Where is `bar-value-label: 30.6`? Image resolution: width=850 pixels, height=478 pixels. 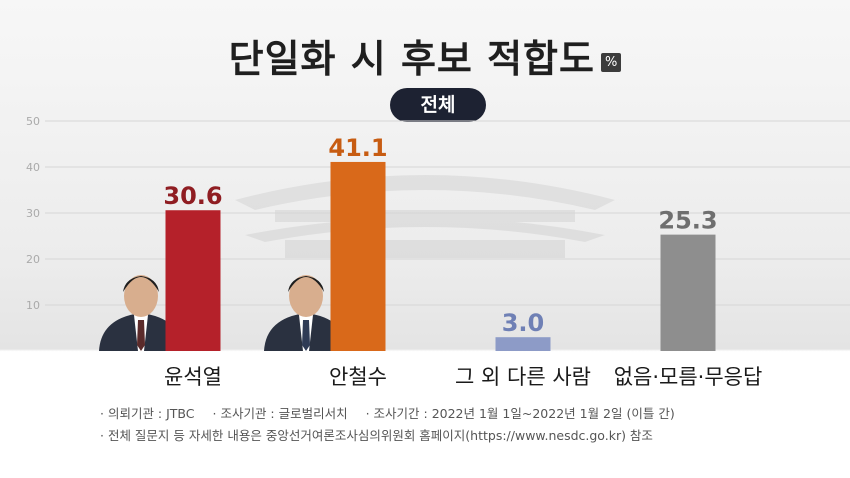 bar-value-label: 30.6 is located at coordinates (192, 196).